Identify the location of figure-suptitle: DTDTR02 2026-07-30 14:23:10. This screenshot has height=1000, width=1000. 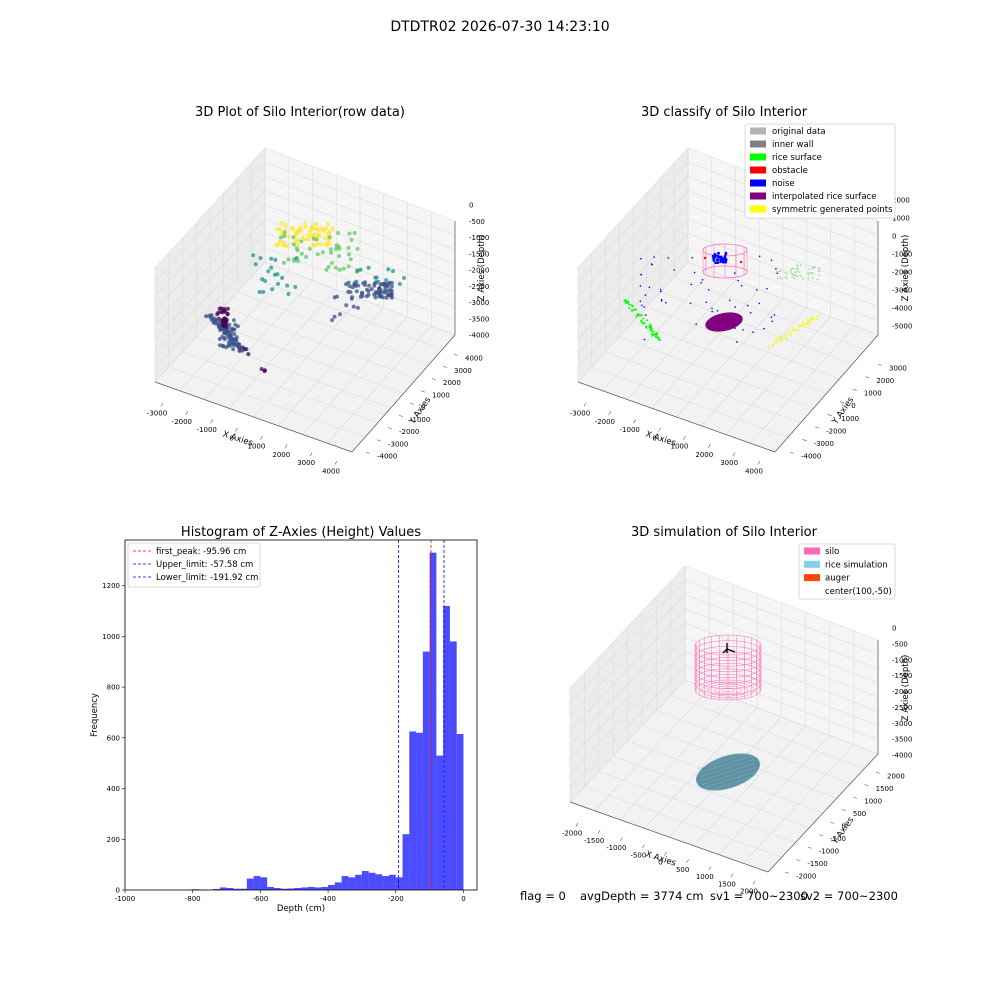
(499, 27).